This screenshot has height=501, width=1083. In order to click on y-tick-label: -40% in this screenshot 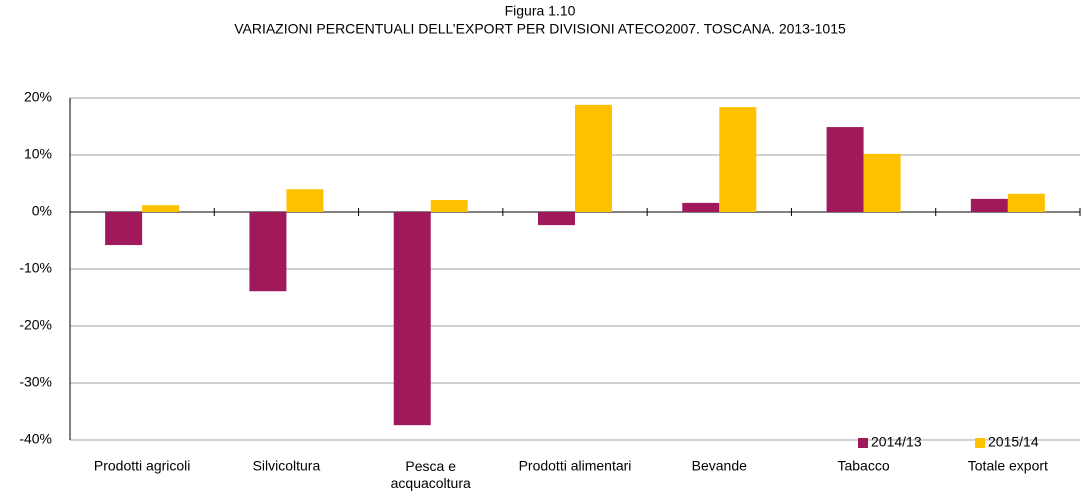, I will do `click(35, 439)`.